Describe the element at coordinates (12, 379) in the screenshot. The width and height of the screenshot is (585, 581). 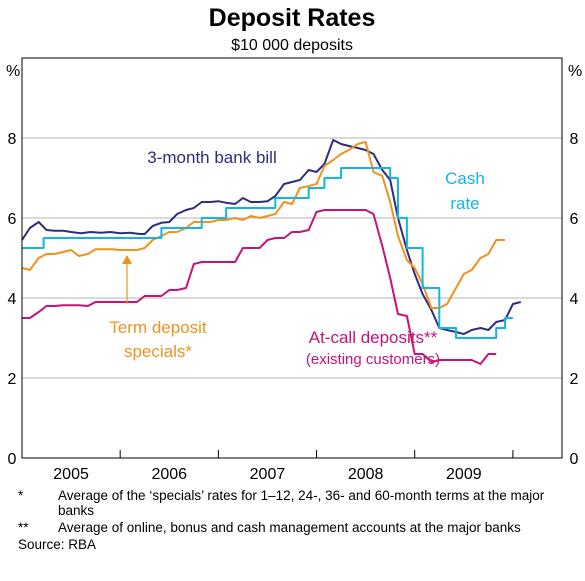
I see `y-tick-label-left-2: 2` at that location.